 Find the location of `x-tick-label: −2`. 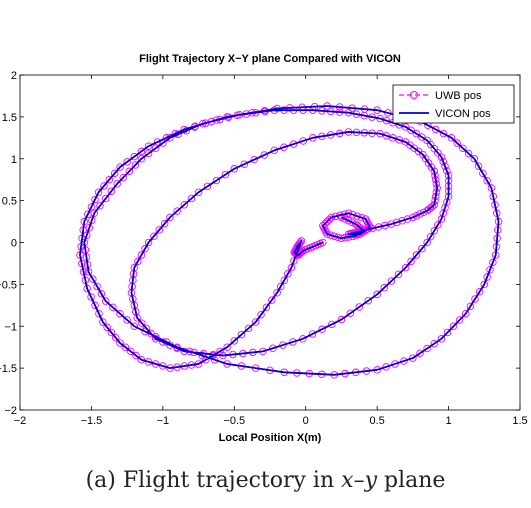

x-tick-label: −2 is located at coordinates (20, 421).